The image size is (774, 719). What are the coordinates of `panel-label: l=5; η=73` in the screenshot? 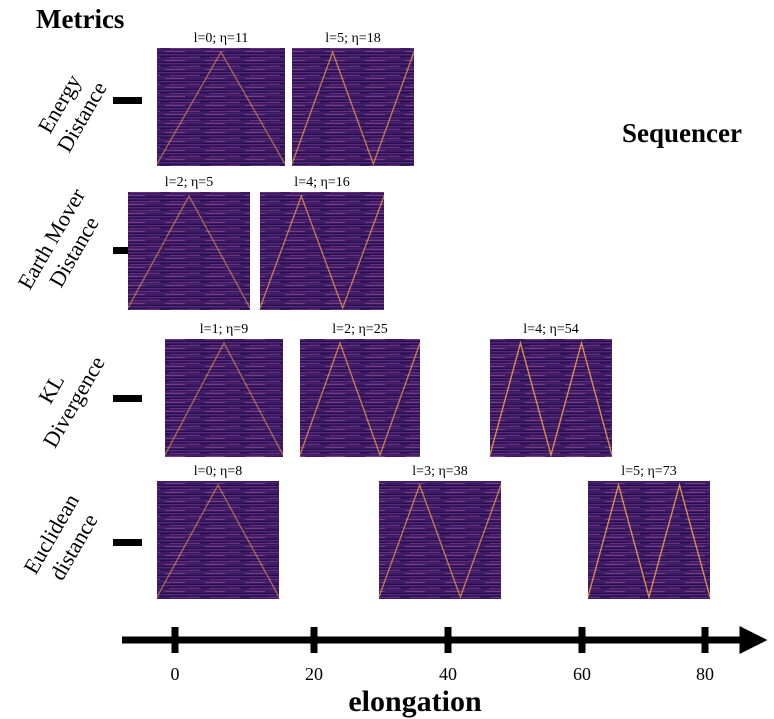 It's located at (648, 471).